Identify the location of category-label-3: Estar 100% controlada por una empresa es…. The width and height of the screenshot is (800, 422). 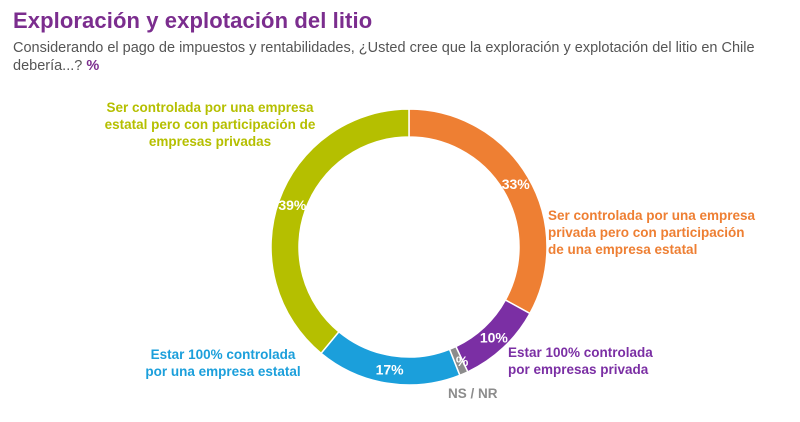
(223, 363).